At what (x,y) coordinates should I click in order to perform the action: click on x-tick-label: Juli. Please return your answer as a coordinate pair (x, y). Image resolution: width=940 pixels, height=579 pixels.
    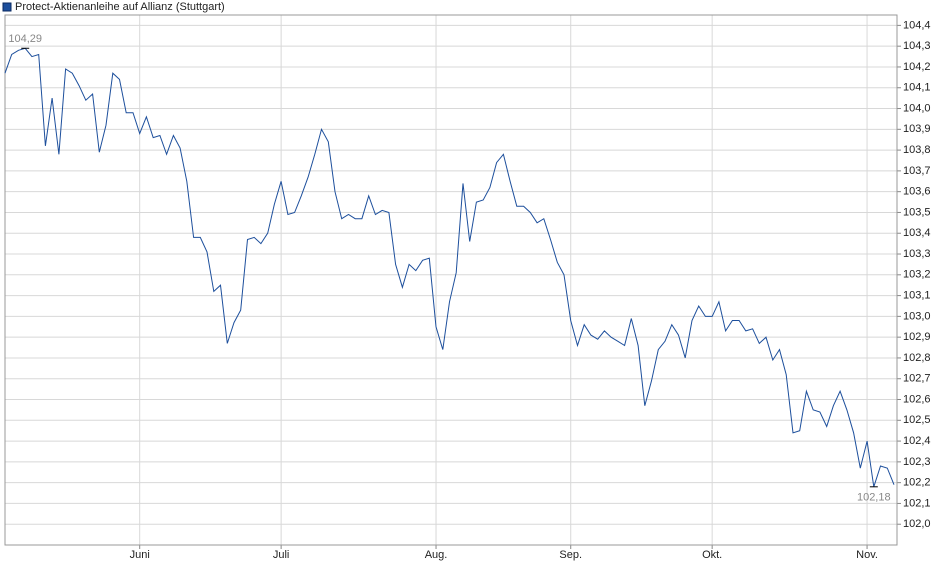
    Looking at the image, I should click on (281, 555).